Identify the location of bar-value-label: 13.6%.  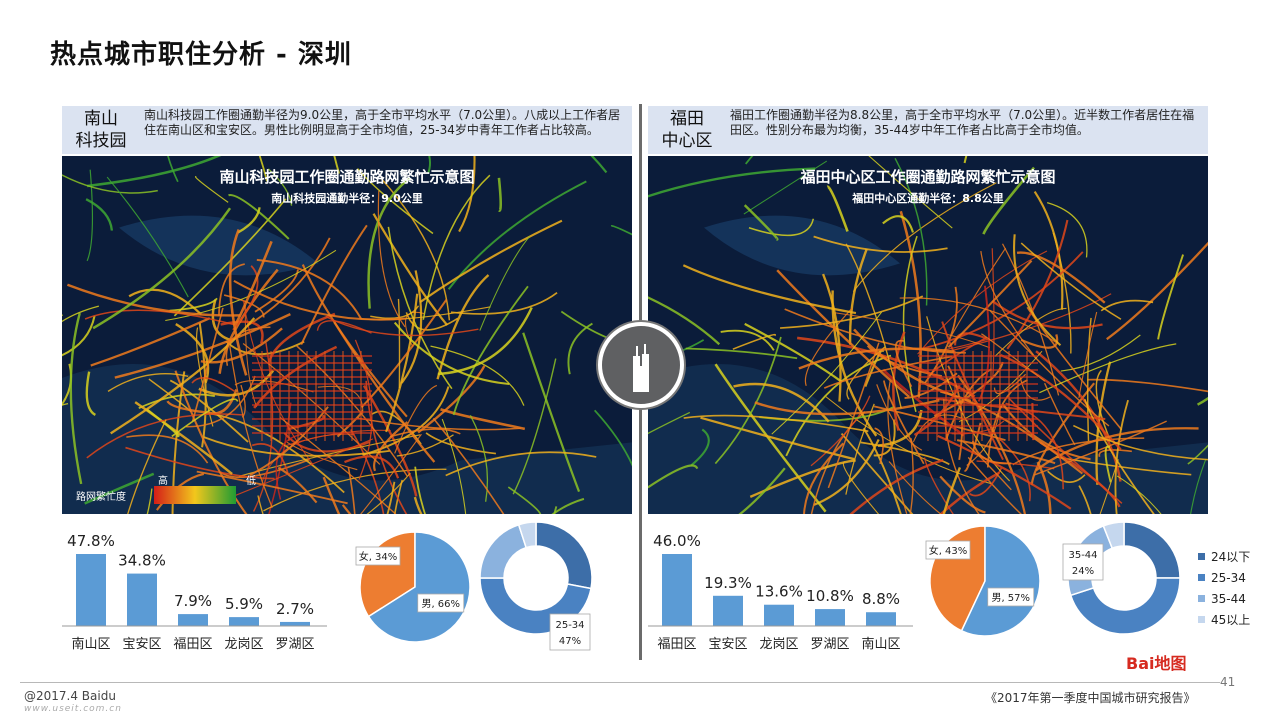
(779, 592).